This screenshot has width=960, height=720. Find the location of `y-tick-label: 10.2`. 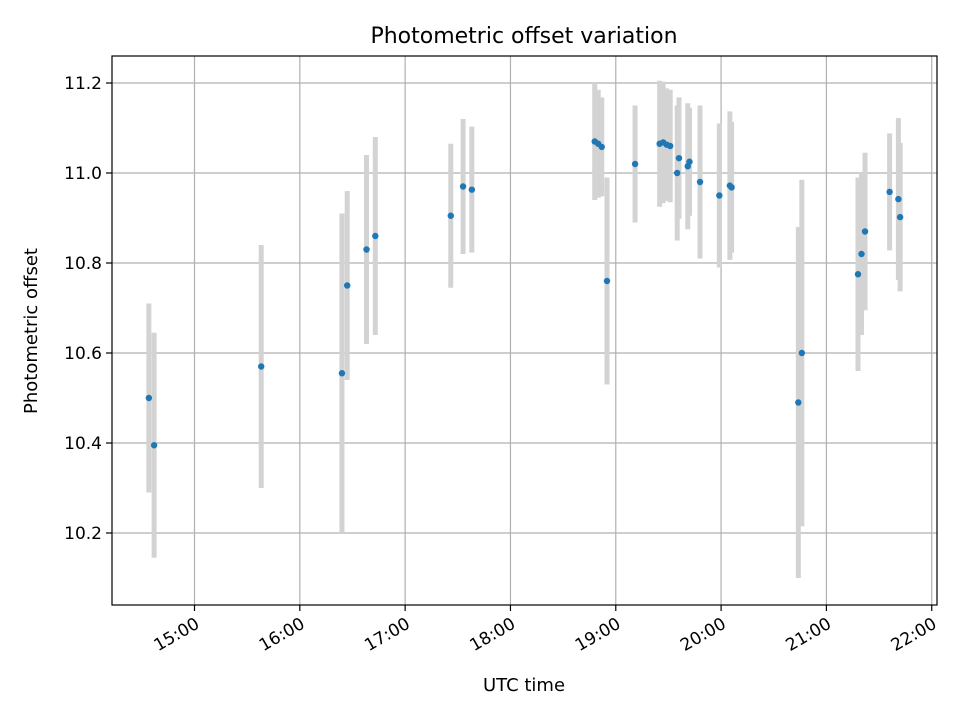

y-tick-label: 10.2 is located at coordinates (83, 534).